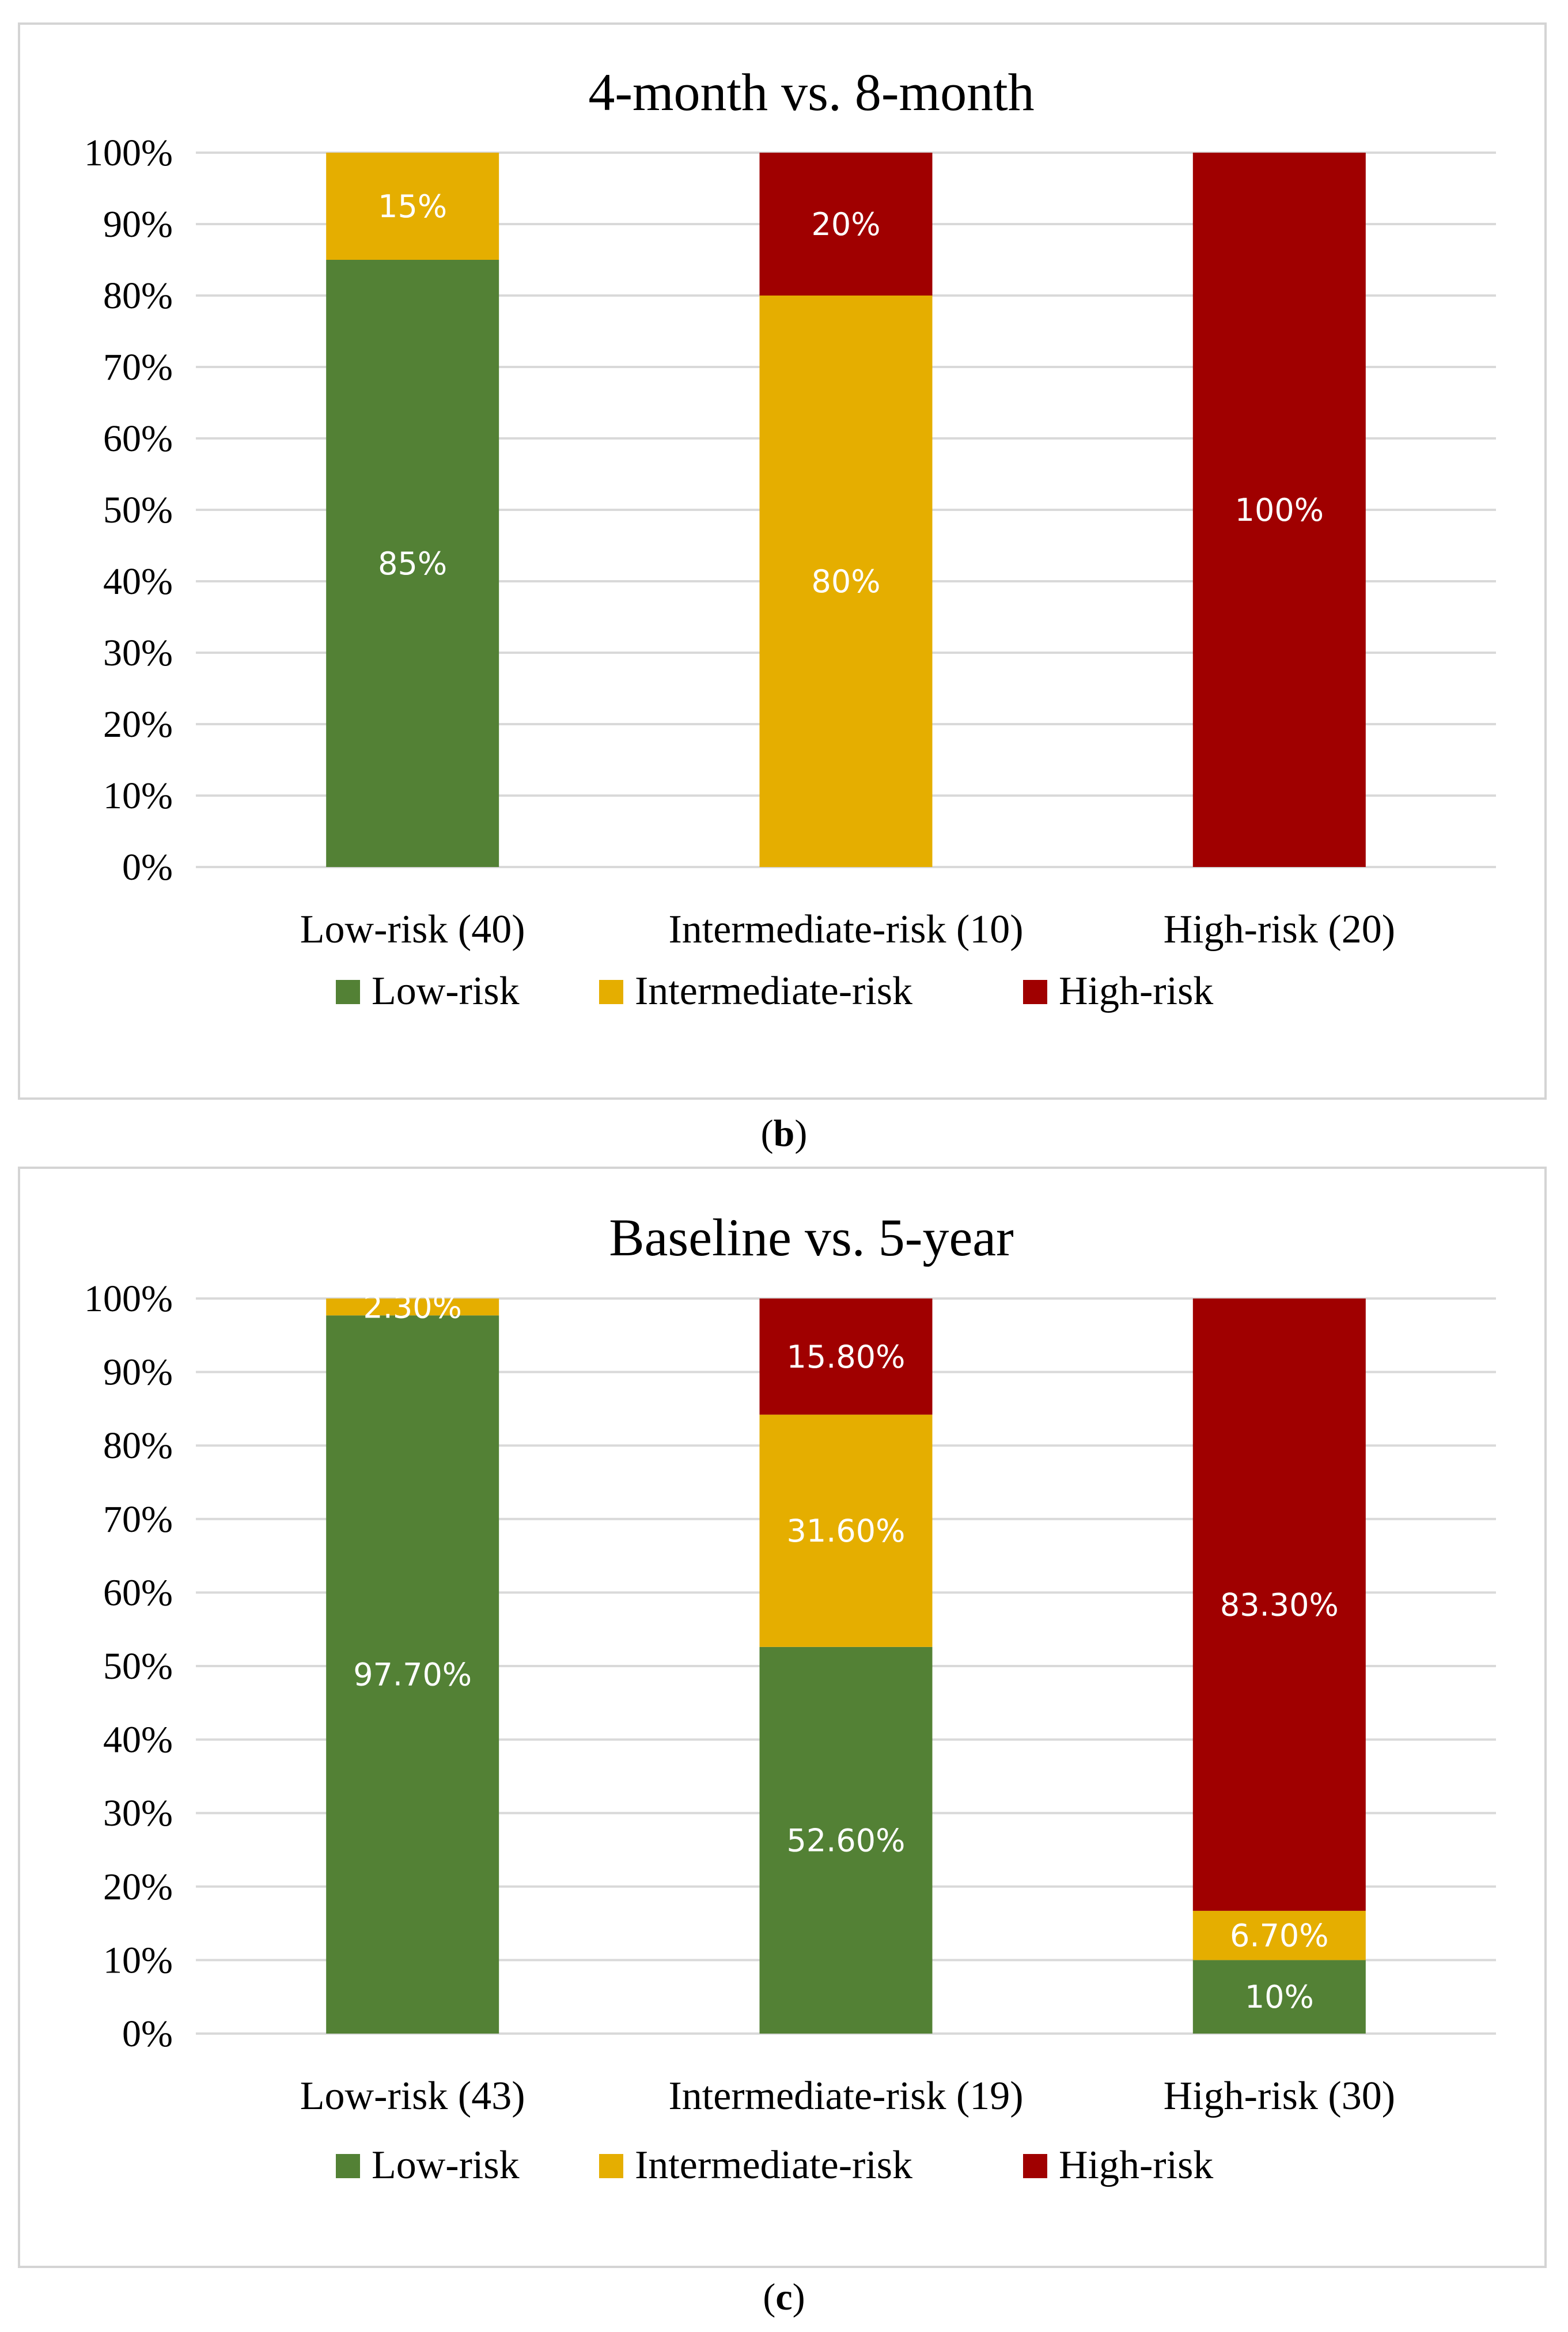 The height and width of the screenshot is (2332, 1568). I want to click on data-label: 15%, so click(412, 206).